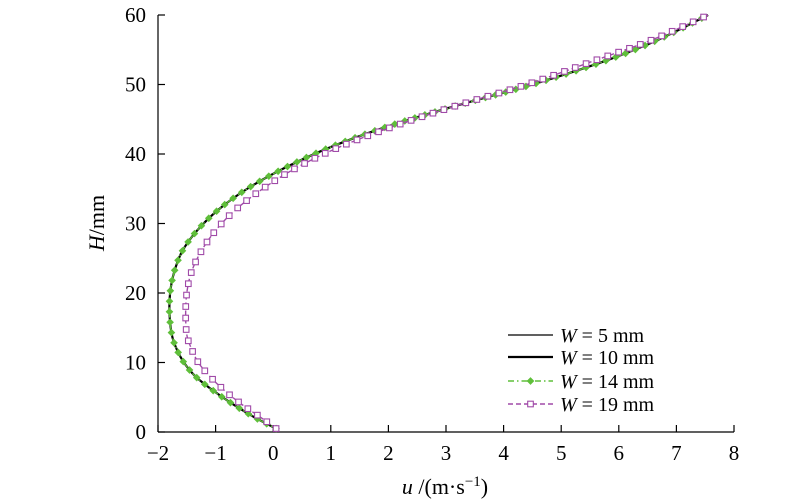  I want to click on y-axis-title: H/mm, so click(96, 223).